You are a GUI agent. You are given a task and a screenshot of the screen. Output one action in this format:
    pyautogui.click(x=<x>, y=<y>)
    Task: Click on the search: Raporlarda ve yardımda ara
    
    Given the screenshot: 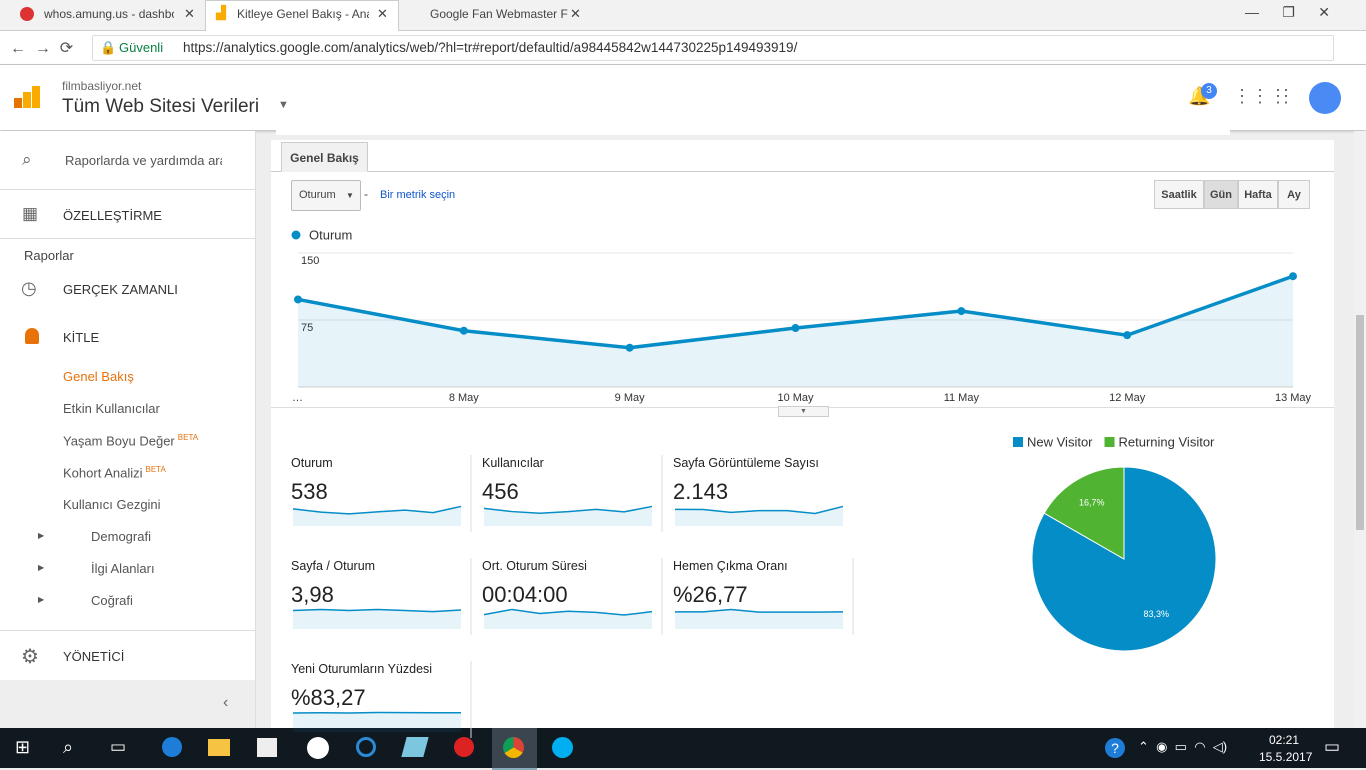 What is the action you would take?
    pyautogui.click(x=143, y=160)
    